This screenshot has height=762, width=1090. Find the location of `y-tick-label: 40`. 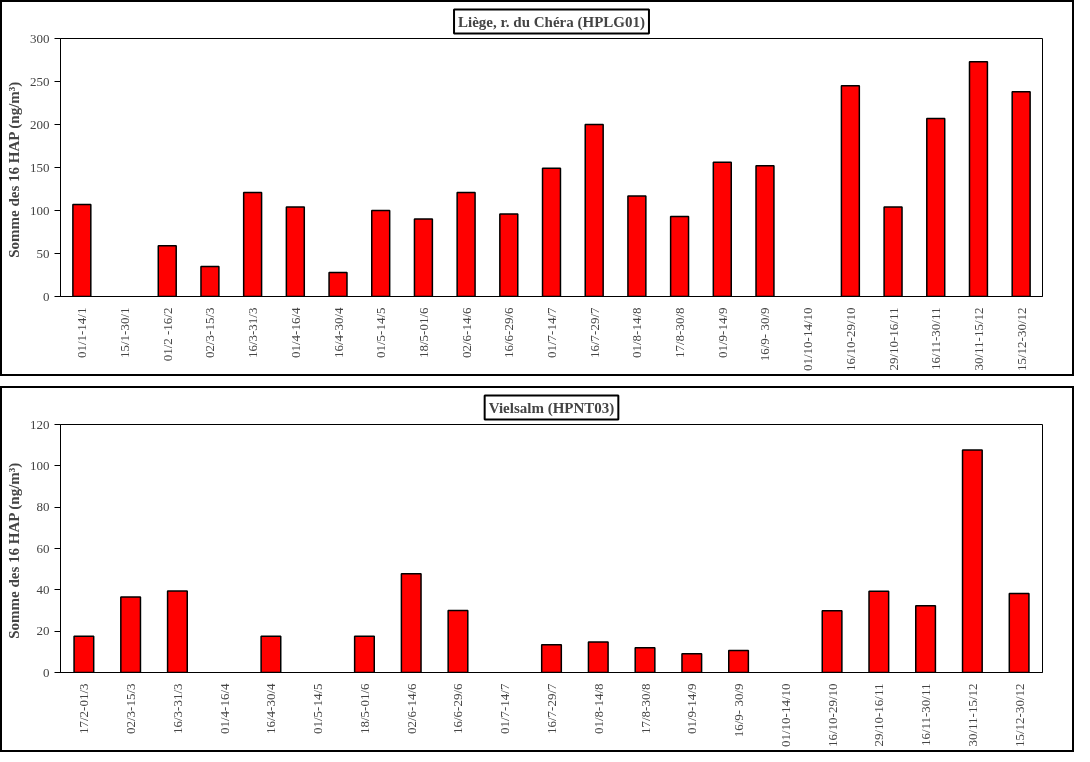

y-tick-label: 40 is located at coordinates (43, 589).